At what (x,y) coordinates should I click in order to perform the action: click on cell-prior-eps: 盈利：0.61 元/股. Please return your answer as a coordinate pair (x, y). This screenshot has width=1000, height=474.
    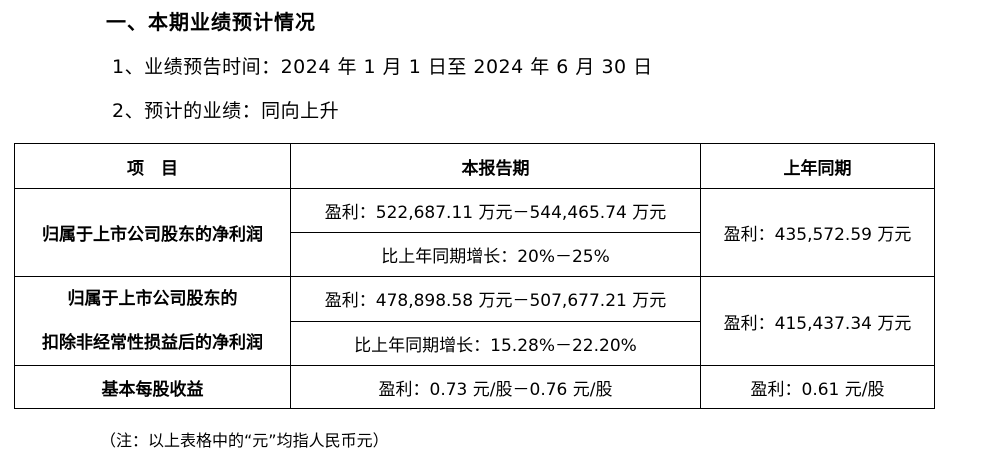
    Looking at the image, I should click on (817, 387).